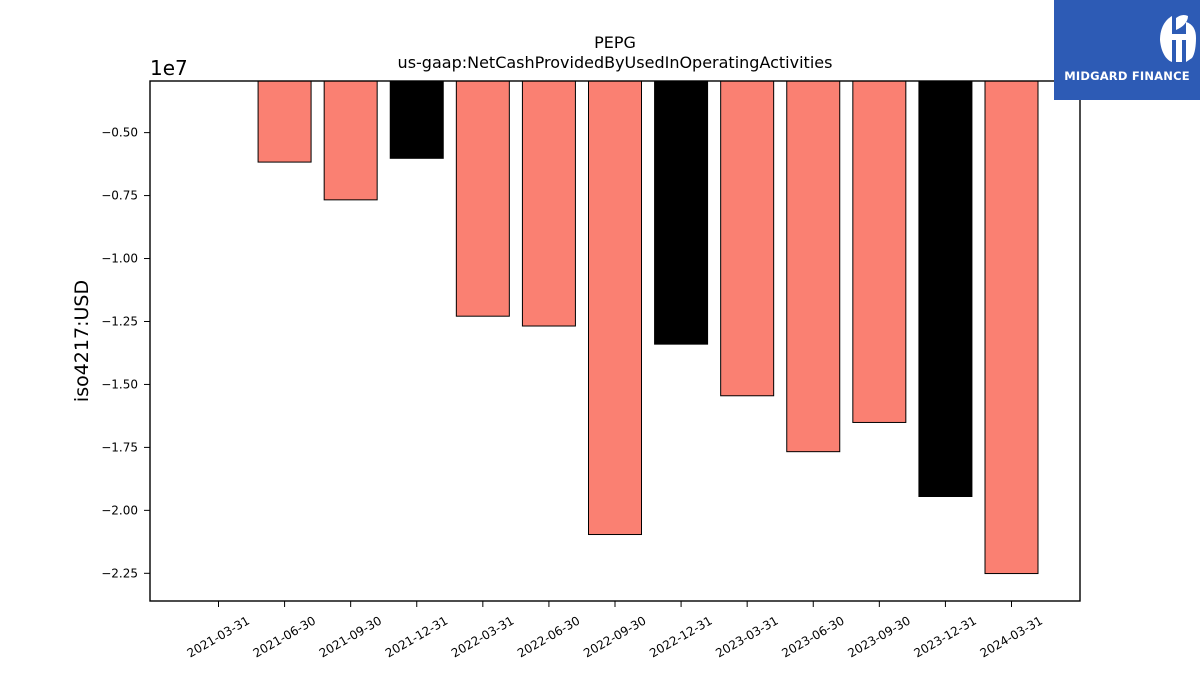  Describe the element at coordinates (482, 636) in the screenshot. I see `x-tick-label: 2022-03-31` at that location.